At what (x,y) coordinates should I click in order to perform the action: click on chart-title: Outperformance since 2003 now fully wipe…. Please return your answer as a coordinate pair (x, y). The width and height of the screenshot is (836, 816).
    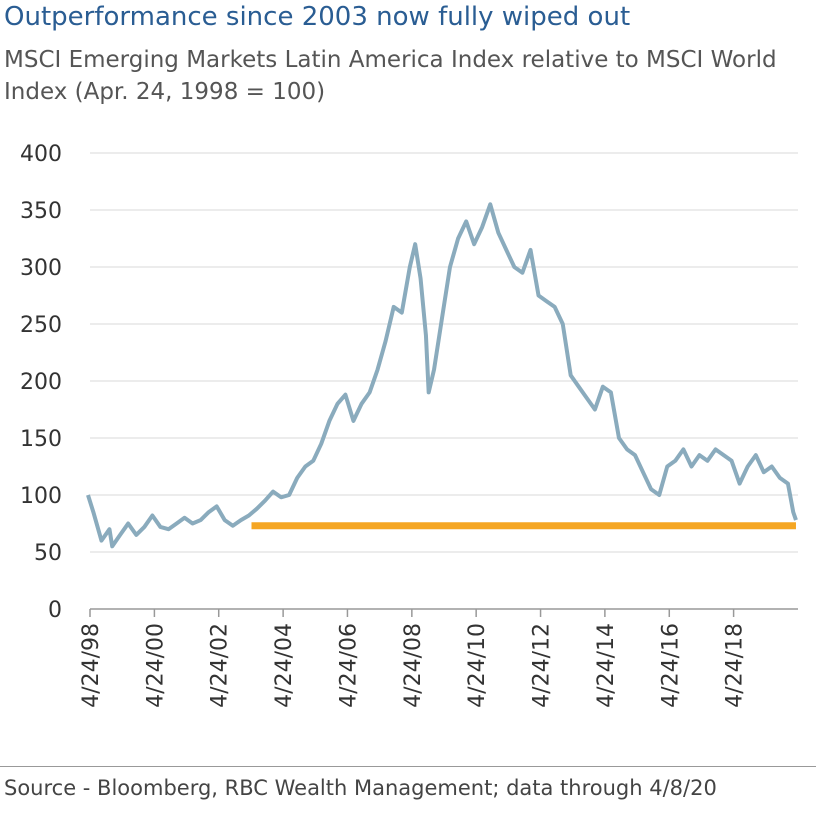
    Looking at the image, I should click on (317, 17).